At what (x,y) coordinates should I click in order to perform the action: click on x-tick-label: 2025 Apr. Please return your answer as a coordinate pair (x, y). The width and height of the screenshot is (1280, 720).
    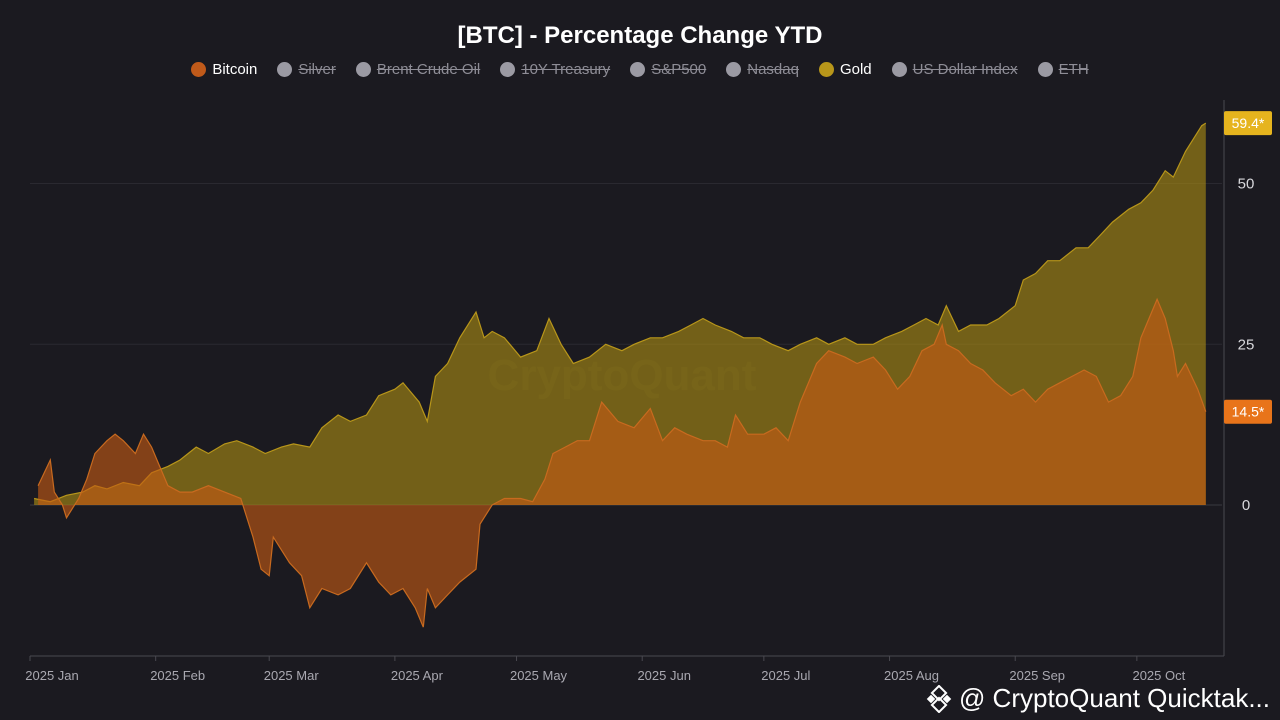
    Looking at the image, I should click on (417, 675).